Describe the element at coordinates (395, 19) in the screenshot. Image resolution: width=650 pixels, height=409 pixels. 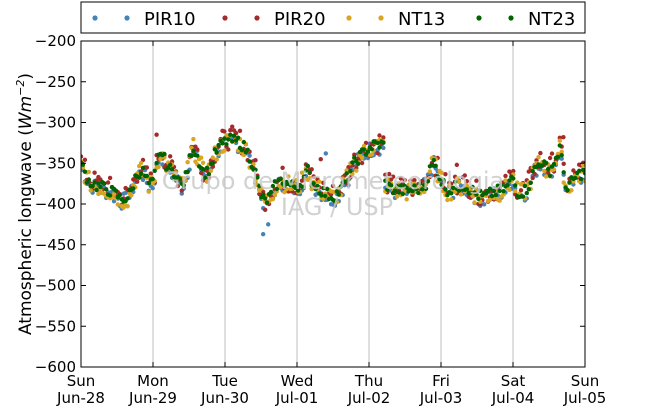
I see `legend-item-nt13: NT13` at that location.